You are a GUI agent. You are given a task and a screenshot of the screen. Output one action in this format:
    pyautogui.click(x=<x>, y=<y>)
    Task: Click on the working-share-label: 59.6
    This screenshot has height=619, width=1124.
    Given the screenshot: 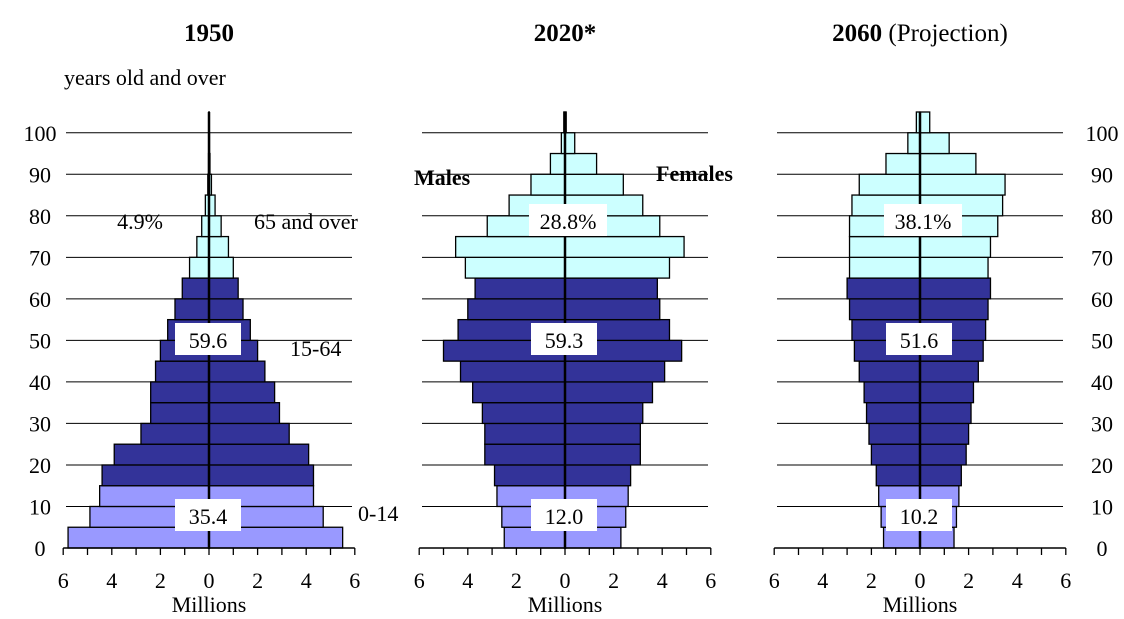 What is the action you would take?
    pyautogui.click(x=208, y=340)
    